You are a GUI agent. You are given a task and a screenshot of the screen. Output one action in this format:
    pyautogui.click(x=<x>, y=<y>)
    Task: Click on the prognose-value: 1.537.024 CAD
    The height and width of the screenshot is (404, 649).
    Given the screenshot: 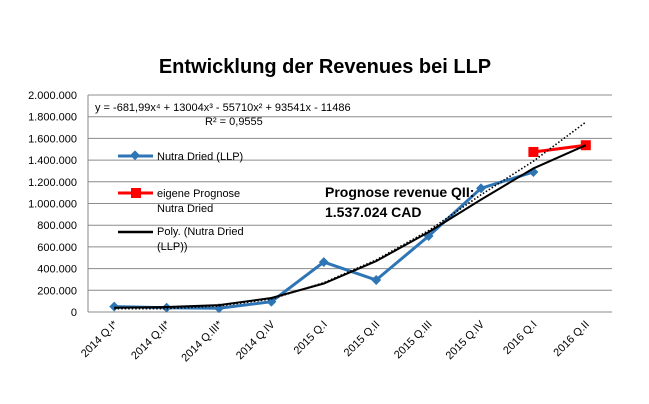 What is the action you would take?
    pyautogui.click(x=373, y=212)
    